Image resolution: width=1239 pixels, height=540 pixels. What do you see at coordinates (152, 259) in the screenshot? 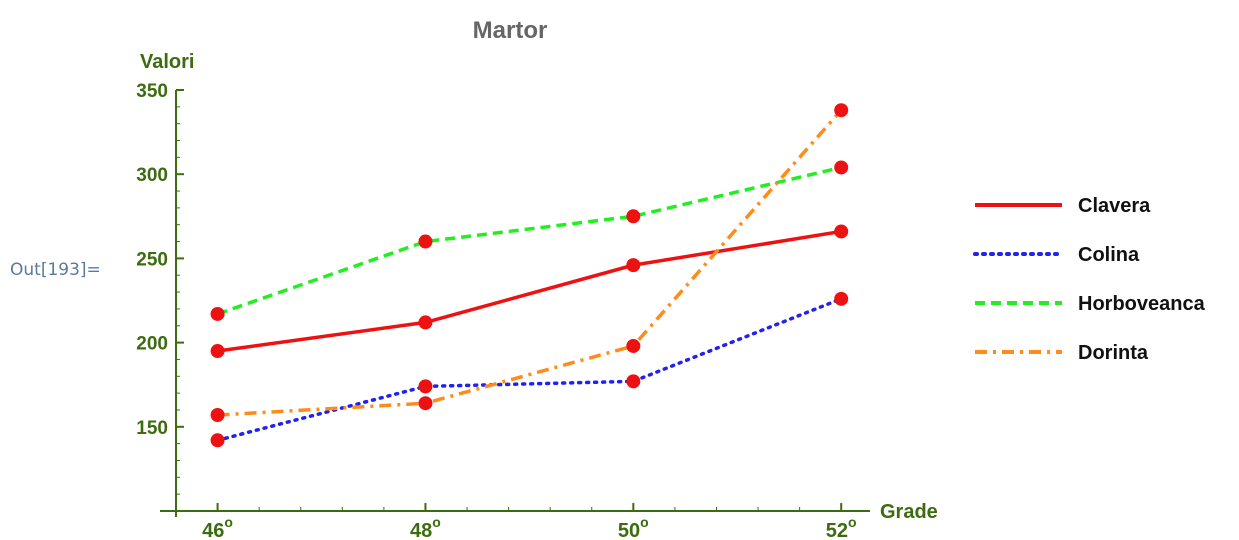
I see `y-tick-label: 250` at bounding box center [152, 259].